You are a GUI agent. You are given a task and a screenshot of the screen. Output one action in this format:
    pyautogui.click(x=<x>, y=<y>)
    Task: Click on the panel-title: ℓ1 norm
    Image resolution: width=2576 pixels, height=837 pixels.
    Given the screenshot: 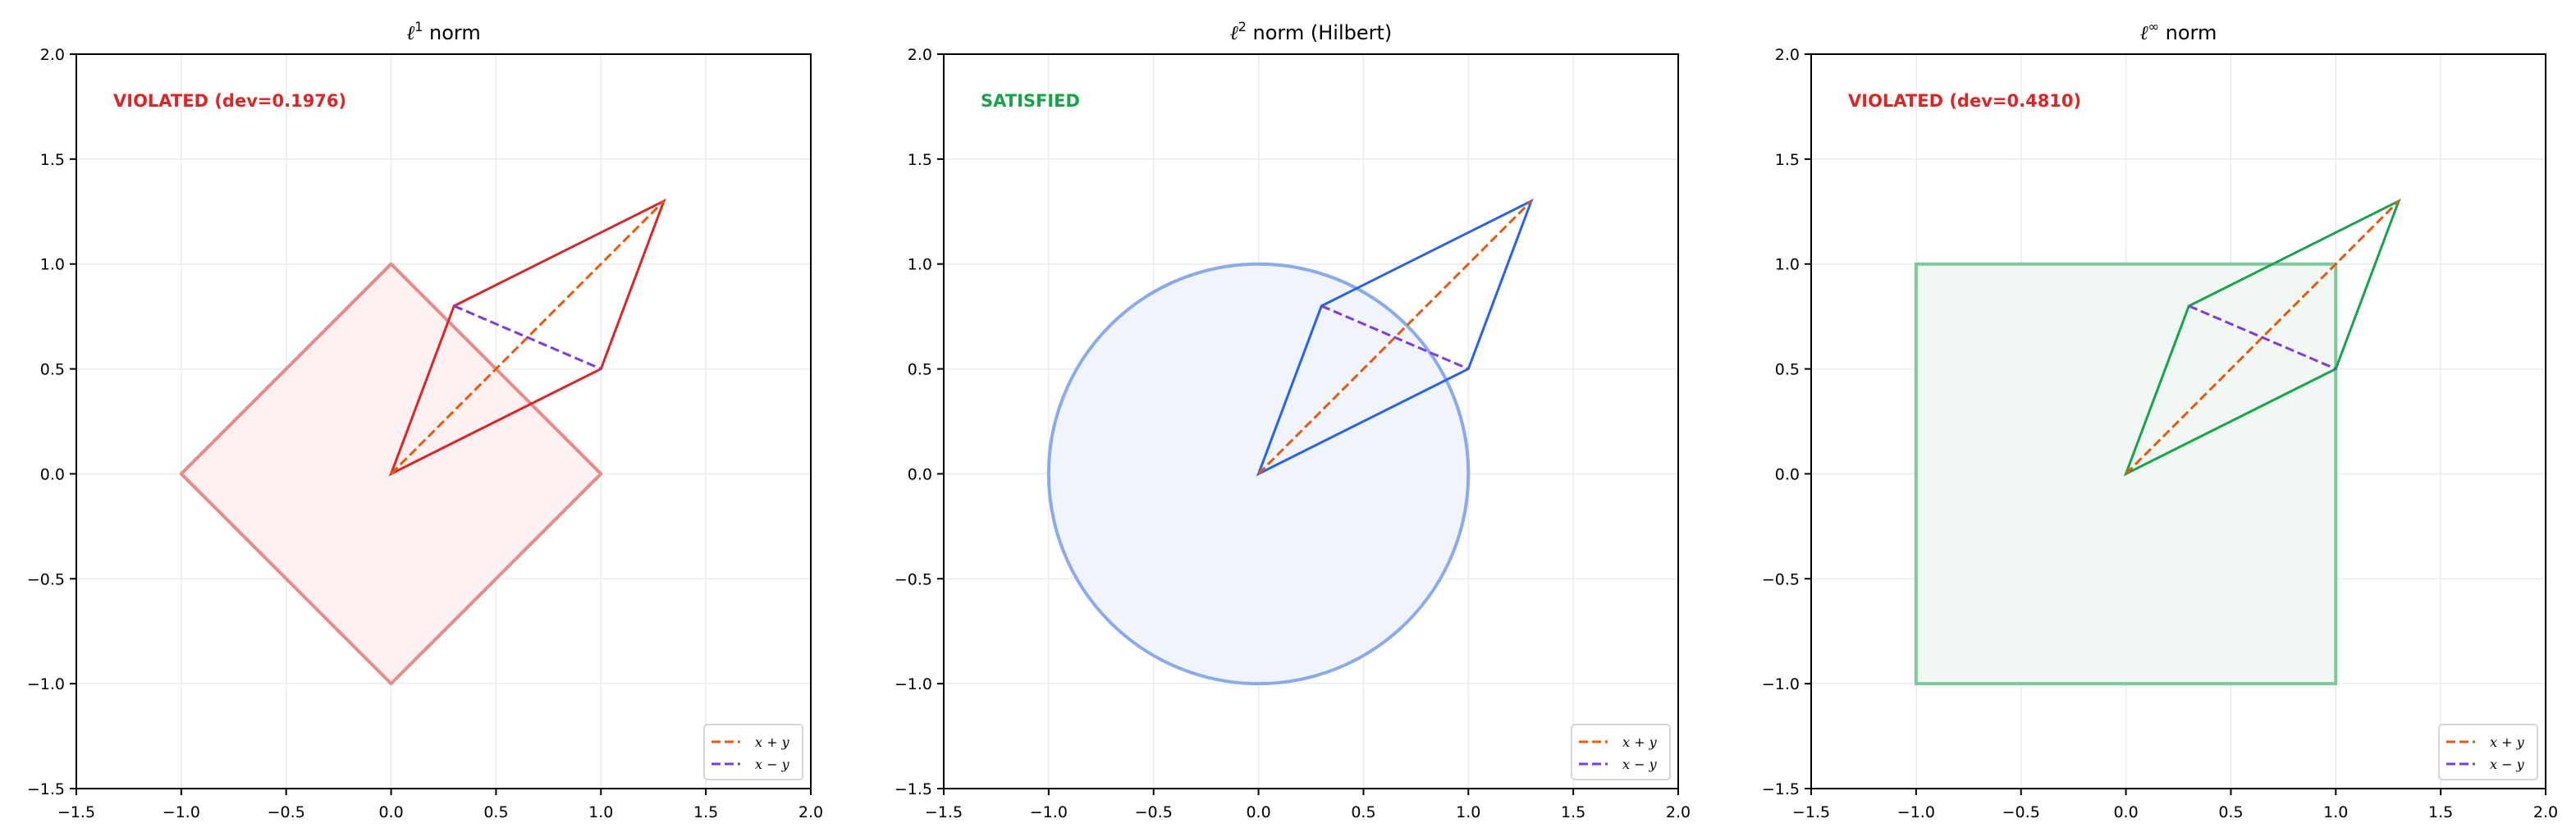 What is the action you would take?
    pyautogui.click(x=443, y=31)
    